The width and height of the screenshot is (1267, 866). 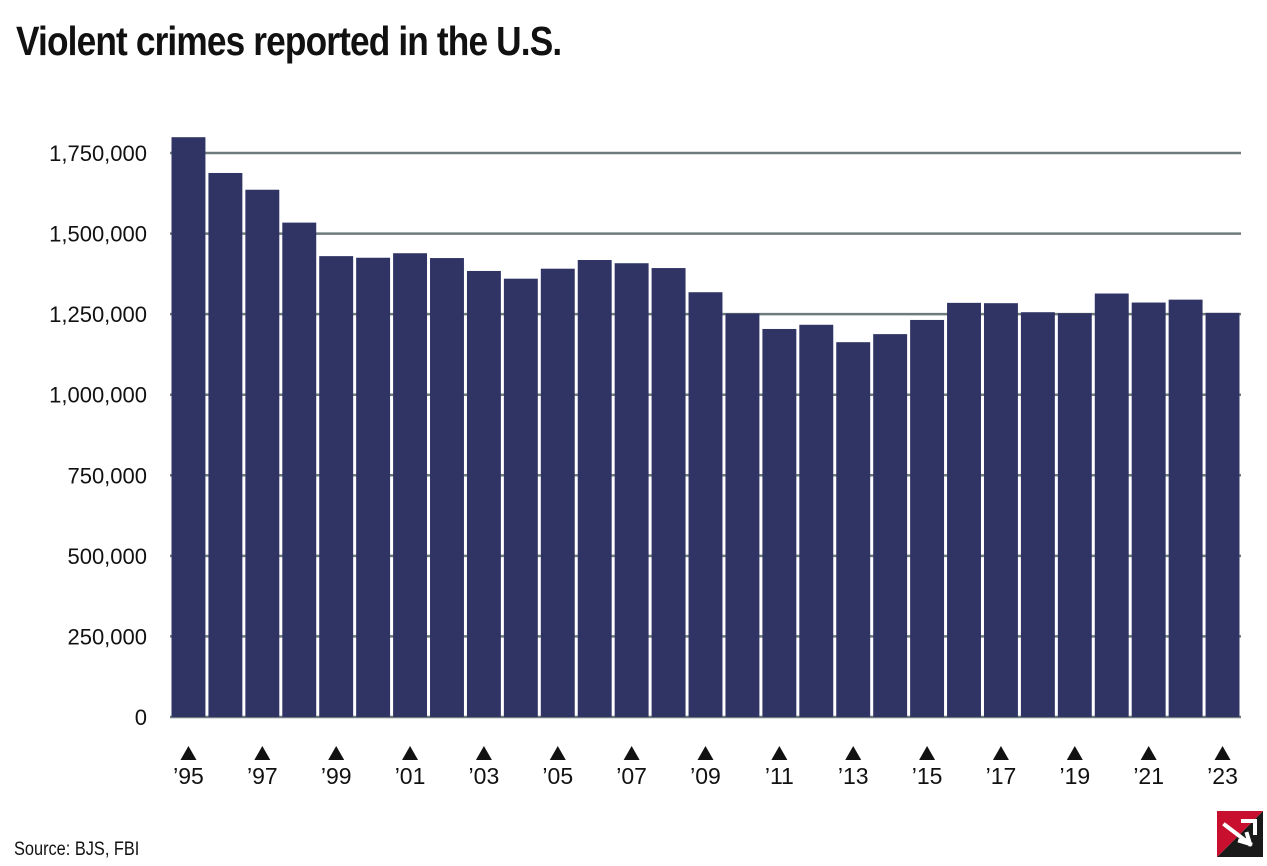 I want to click on bar-2010, so click(x=742, y=515).